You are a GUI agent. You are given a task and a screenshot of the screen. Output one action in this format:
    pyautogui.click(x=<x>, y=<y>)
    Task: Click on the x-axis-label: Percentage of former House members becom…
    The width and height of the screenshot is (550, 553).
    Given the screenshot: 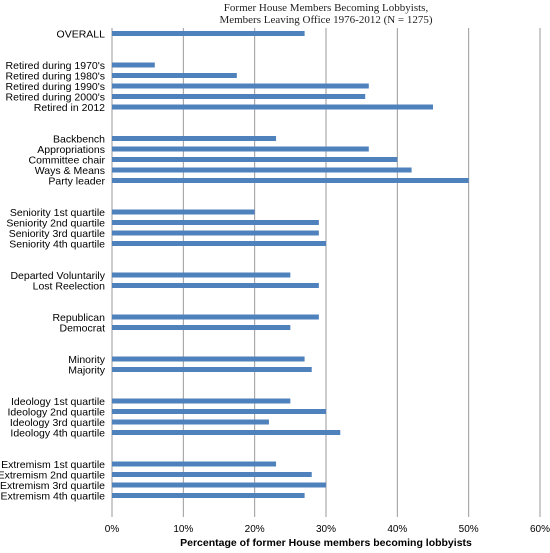 What is the action you would take?
    pyautogui.click(x=326, y=543)
    